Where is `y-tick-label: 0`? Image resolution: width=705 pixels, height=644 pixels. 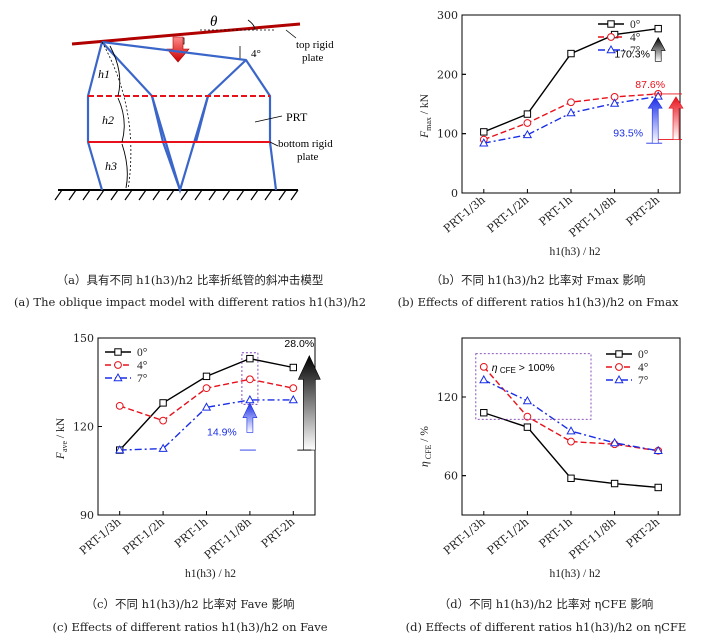 y-tick-label: 0 is located at coordinates (454, 193).